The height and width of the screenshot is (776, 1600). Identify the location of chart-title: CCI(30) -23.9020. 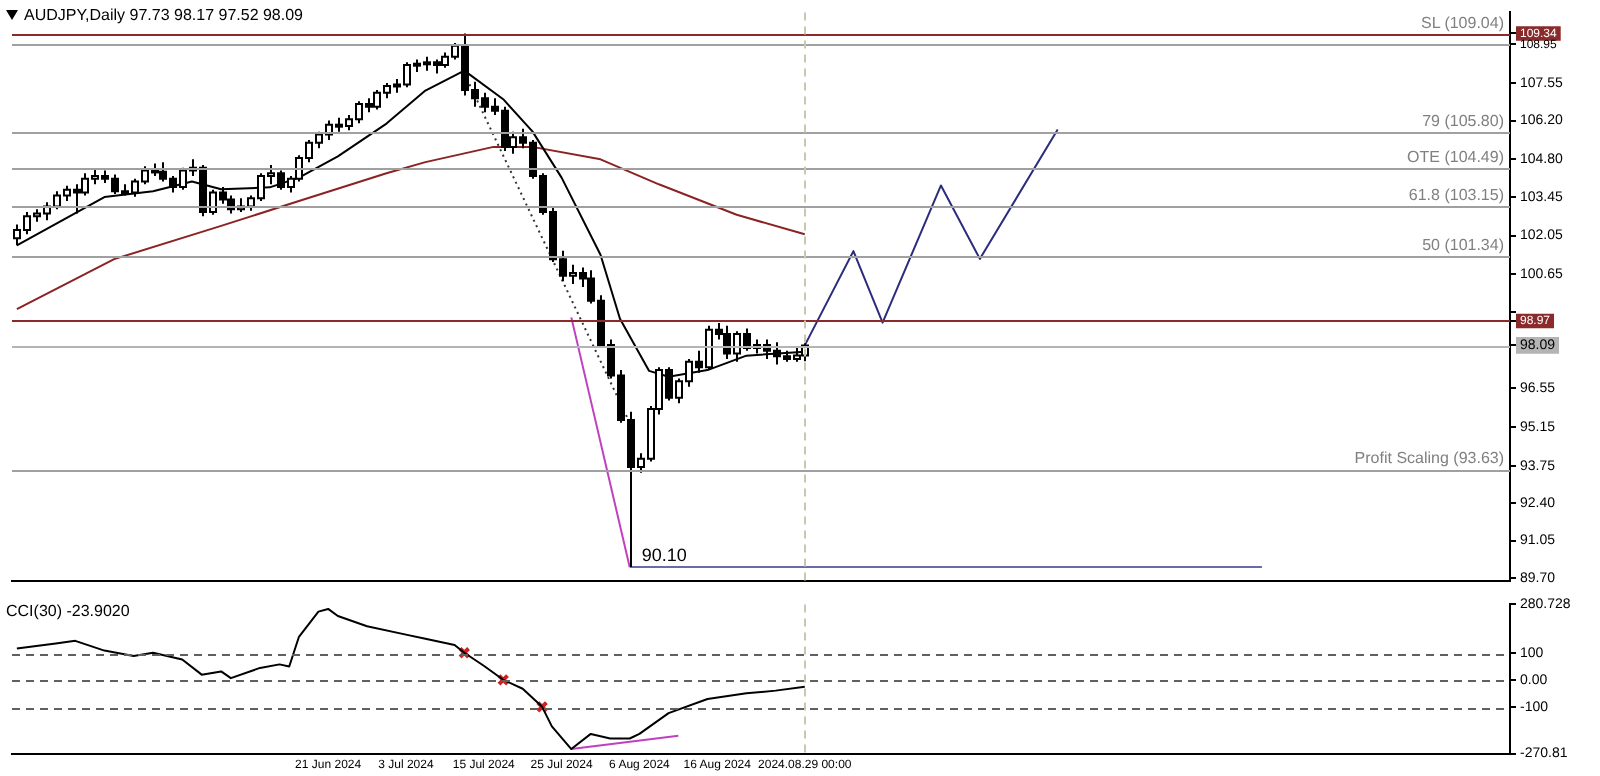
(68, 611).